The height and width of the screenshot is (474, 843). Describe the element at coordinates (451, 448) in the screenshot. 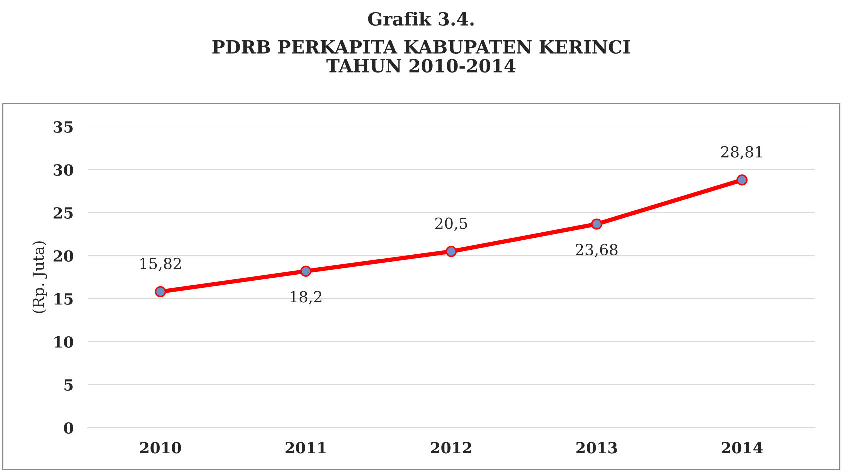

I see `x-tick-label: 2012` at that location.